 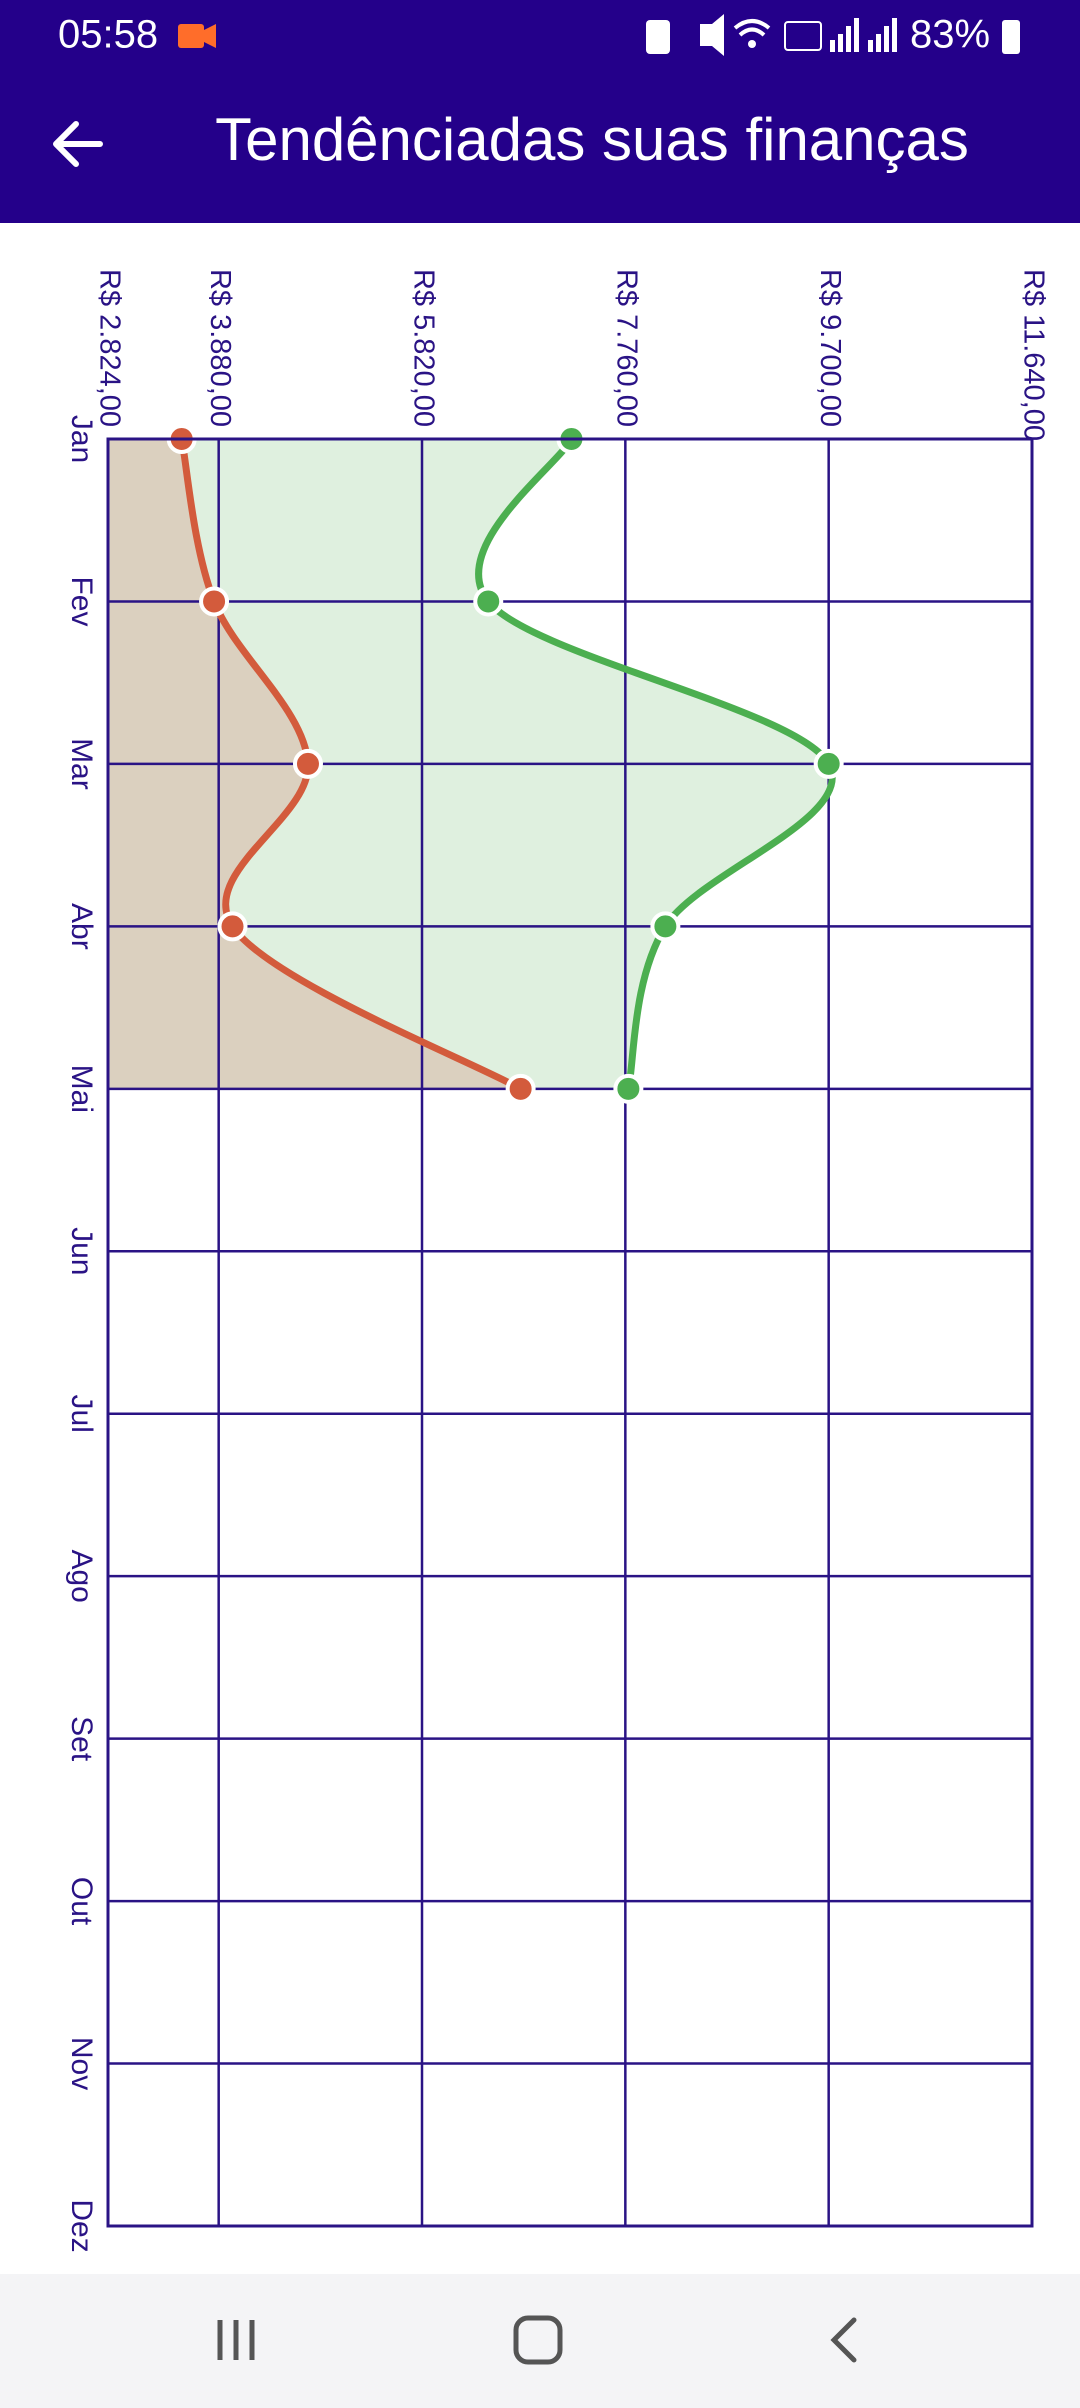 I want to click on record-icon, so click(x=191, y=36).